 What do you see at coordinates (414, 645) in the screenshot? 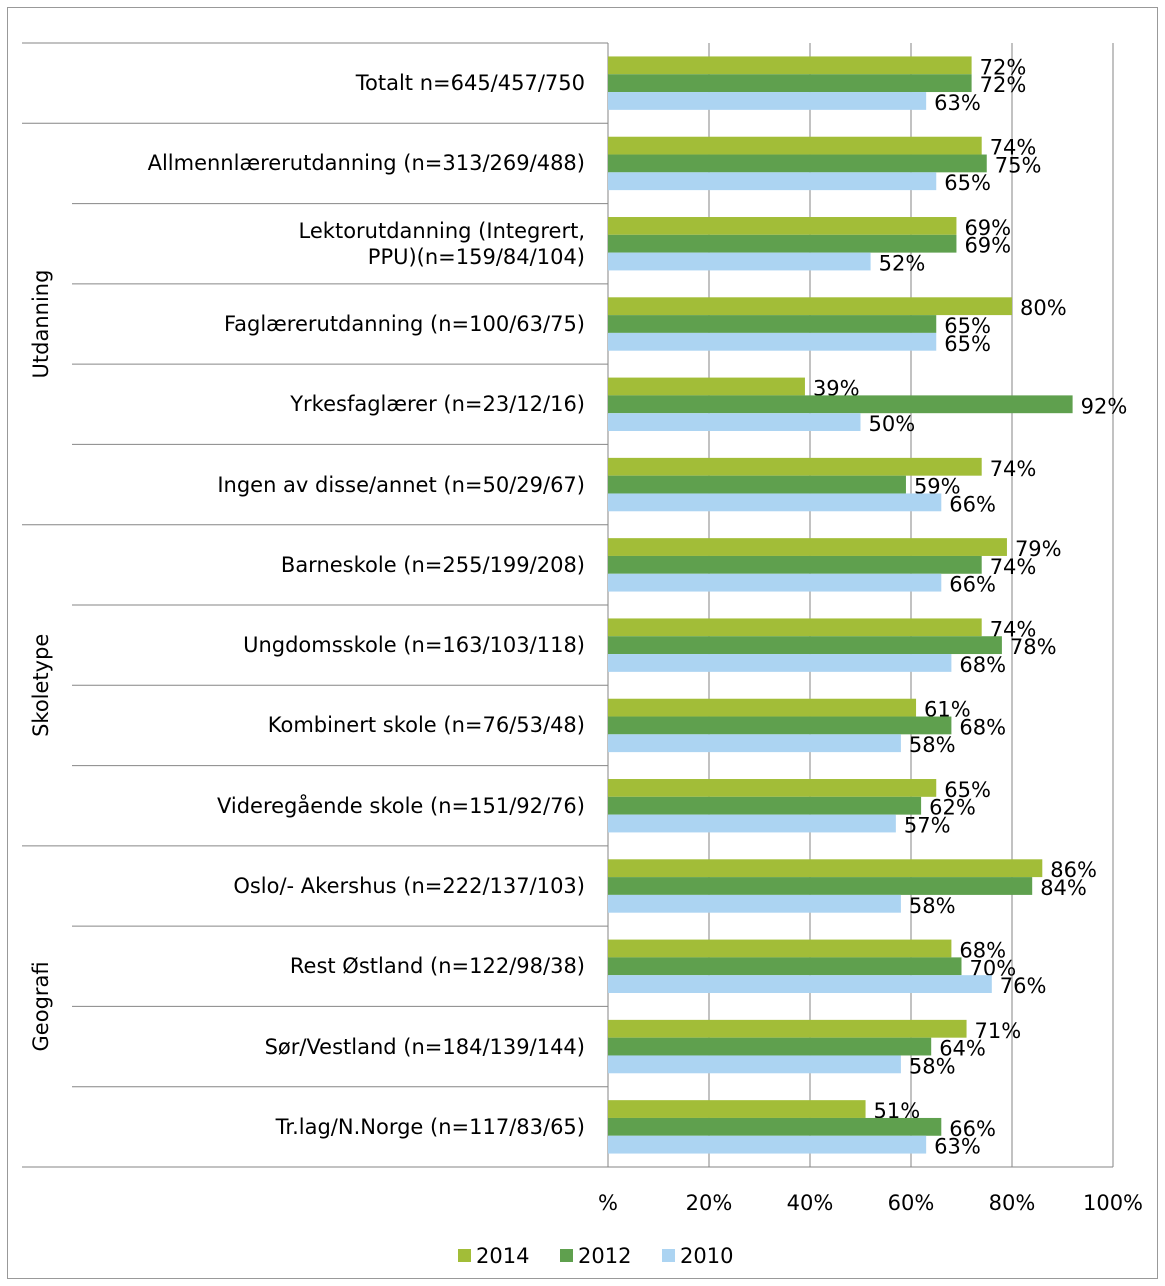
I see `category-label: Ungdomsskole (n=163/103/118)` at bounding box center [414, 645].